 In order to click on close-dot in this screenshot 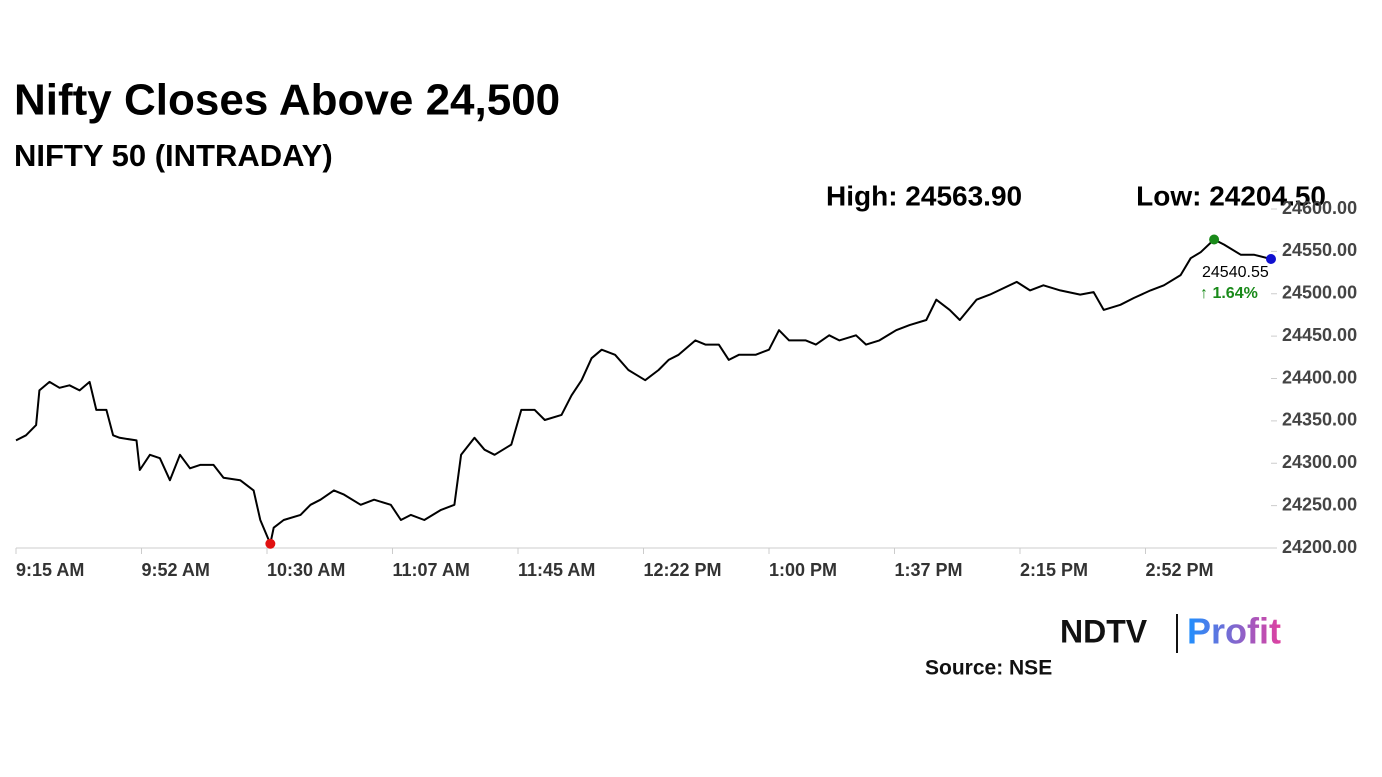, I will do `click(1271, 259)`.